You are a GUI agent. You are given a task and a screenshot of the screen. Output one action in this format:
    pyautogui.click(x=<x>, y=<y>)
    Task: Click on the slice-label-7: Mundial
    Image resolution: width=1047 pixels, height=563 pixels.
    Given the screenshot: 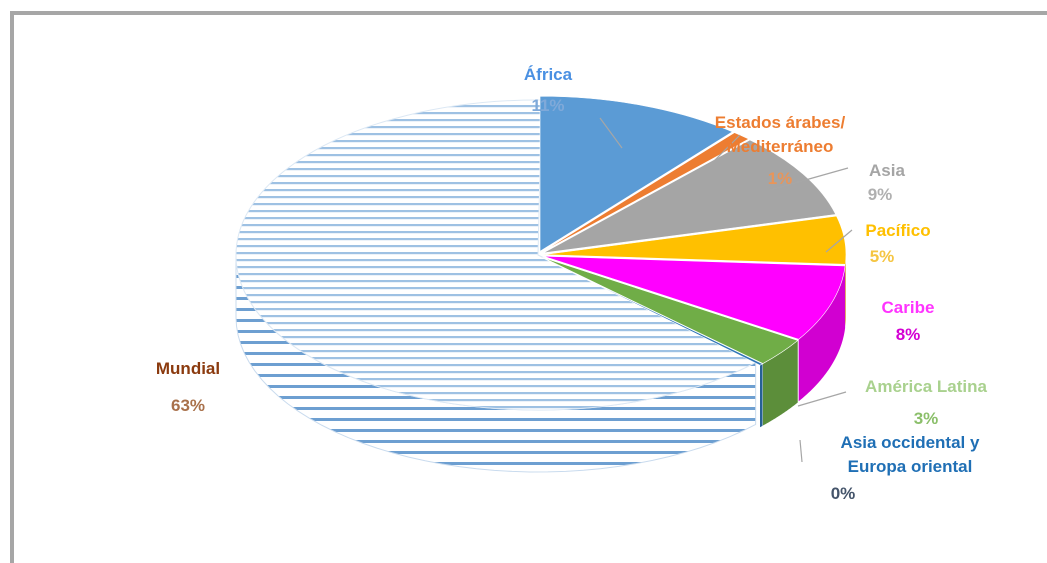 What is the action you would take?
    pyautogui.click(x=188, y=368)
    